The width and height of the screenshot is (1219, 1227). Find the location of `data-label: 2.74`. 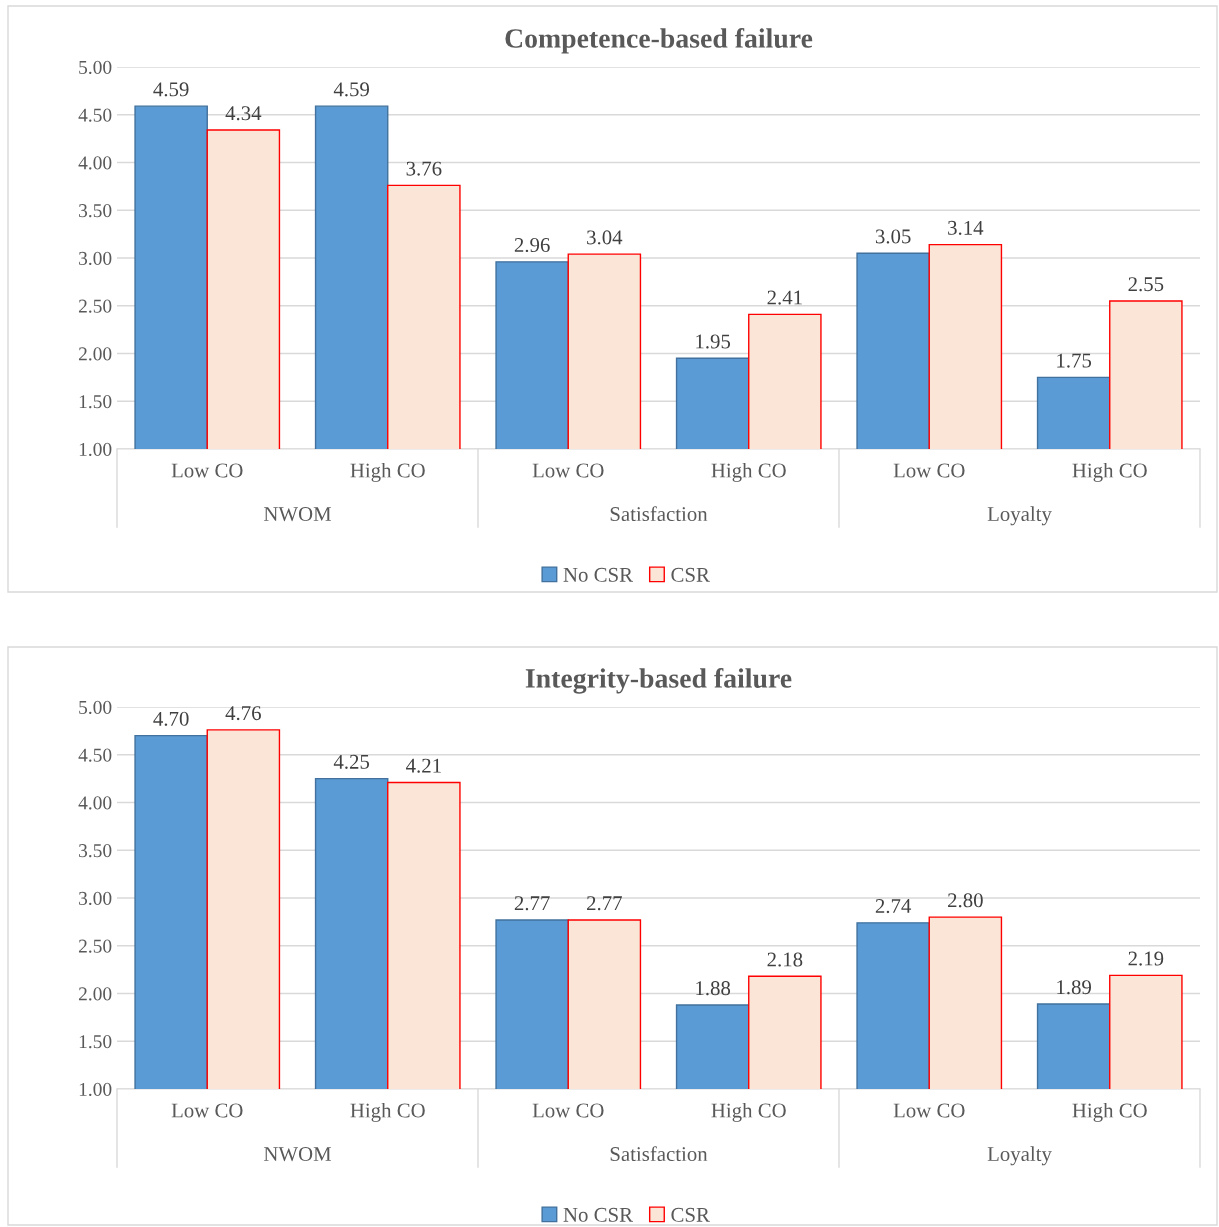

data-label: 2.74 is located at coordinates (893, 906).